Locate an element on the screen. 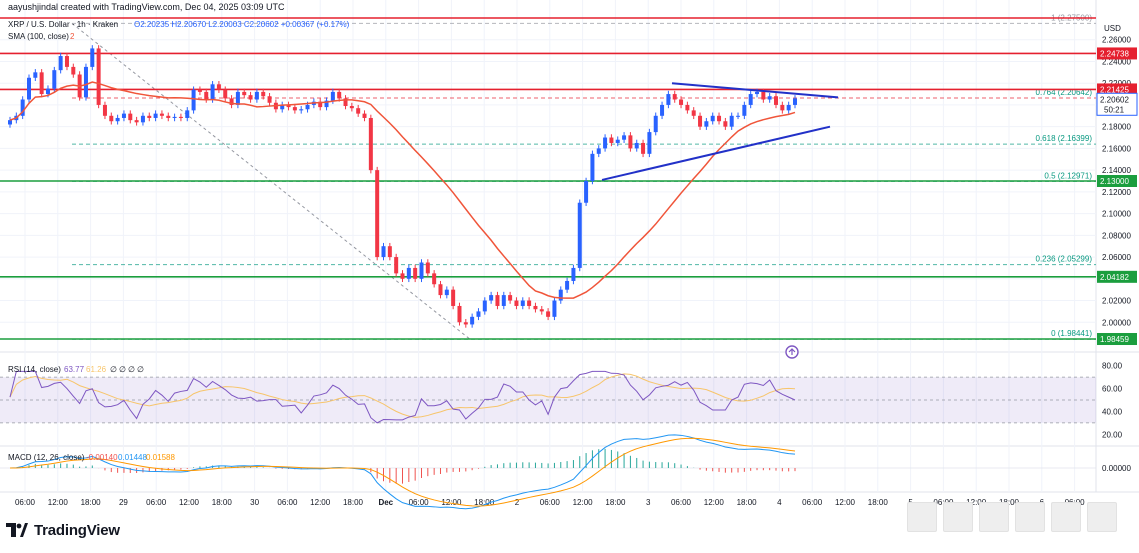  fib-level-label: 0.618 (2.16399) is located at coordinates (1064, 138).